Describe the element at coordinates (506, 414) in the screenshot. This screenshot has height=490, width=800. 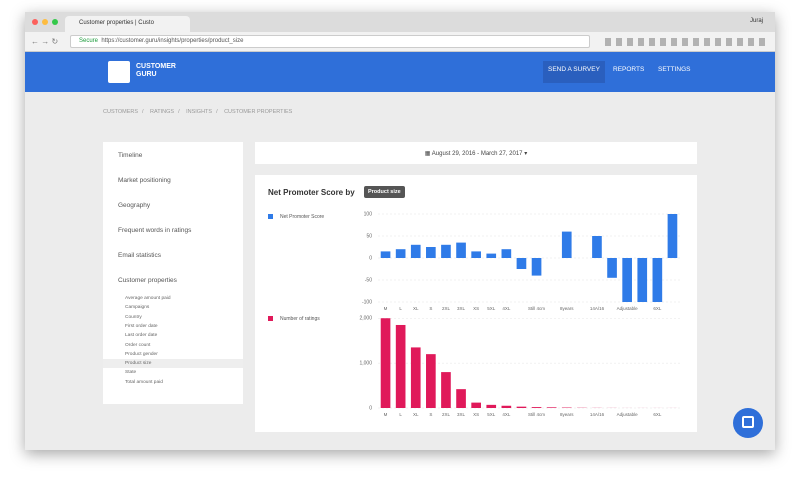
I see `x-tick-label: 4XL` at that location.